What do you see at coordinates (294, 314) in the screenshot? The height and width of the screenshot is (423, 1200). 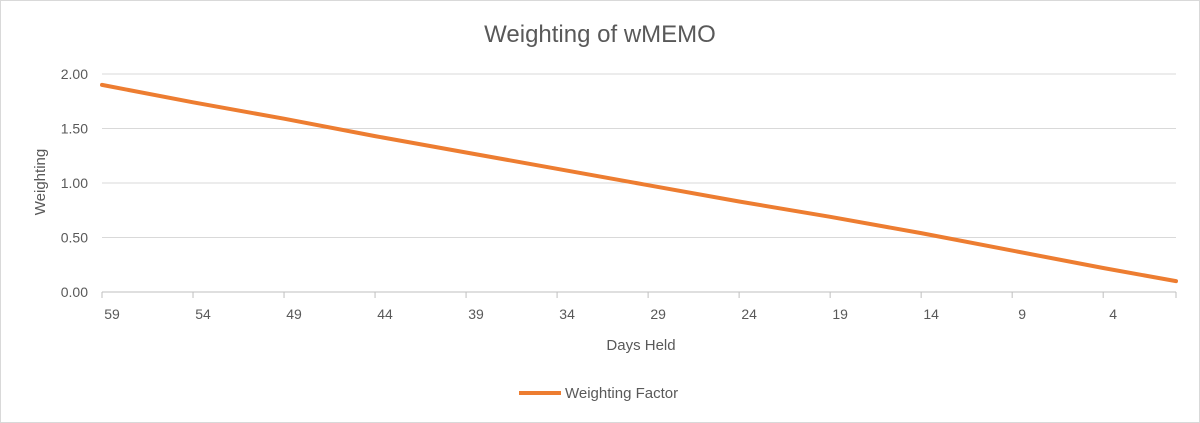 I see `x-tick-label: 49` at bounding box center [294, 314].